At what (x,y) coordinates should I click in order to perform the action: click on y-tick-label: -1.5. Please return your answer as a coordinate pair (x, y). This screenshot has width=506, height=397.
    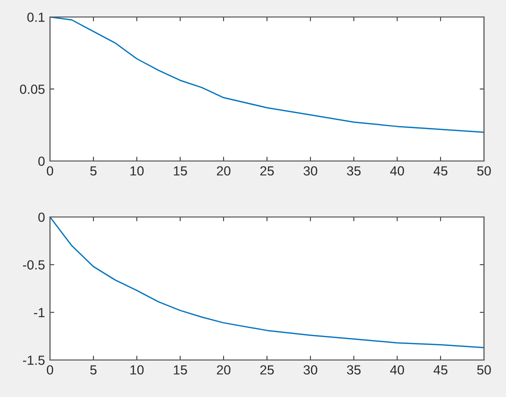
    Looking at the image, I should click on (33, 360).